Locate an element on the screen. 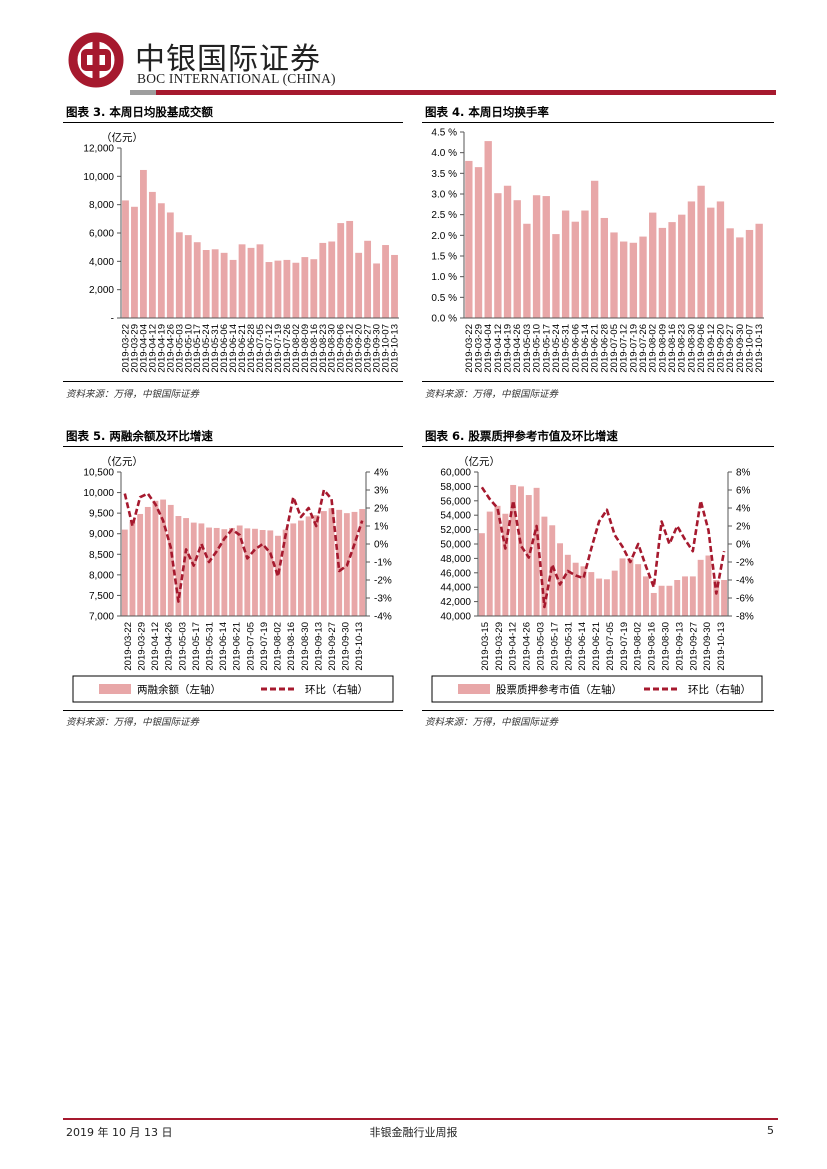 This screenshot has width=827, height=1169. y2-tick-label: -4% is located at coordinates (383, 617).